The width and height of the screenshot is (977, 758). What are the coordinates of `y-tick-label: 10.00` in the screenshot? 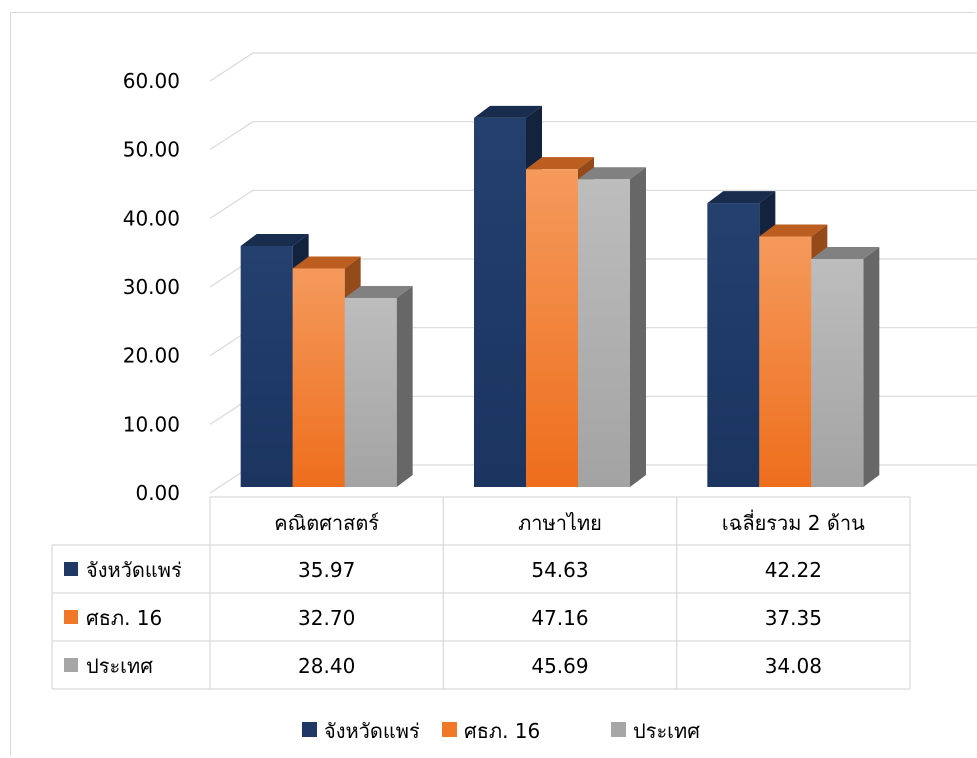 It's located at (151, 424).